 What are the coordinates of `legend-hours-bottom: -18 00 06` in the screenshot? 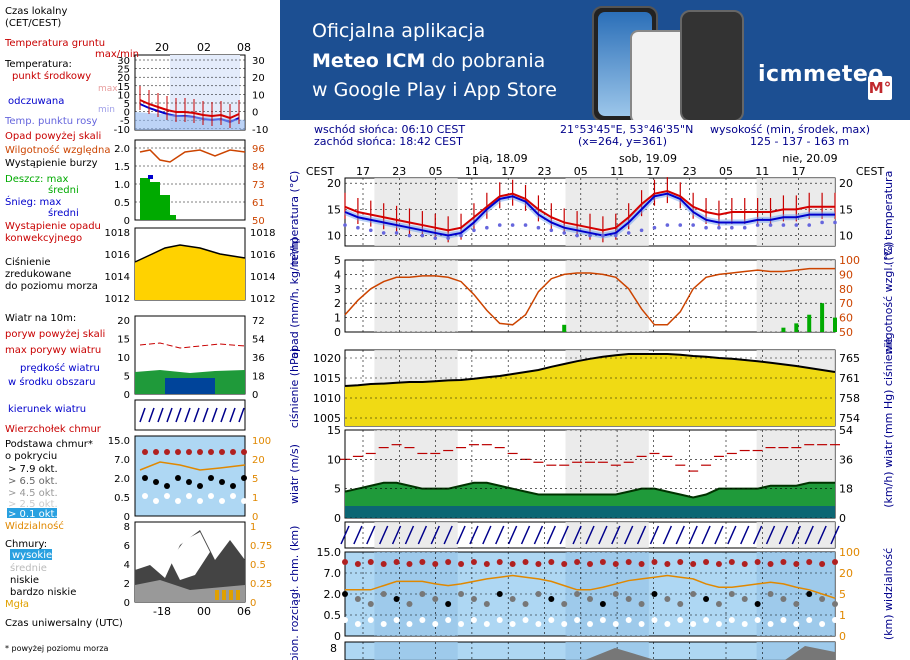 It's located at (202, 611).